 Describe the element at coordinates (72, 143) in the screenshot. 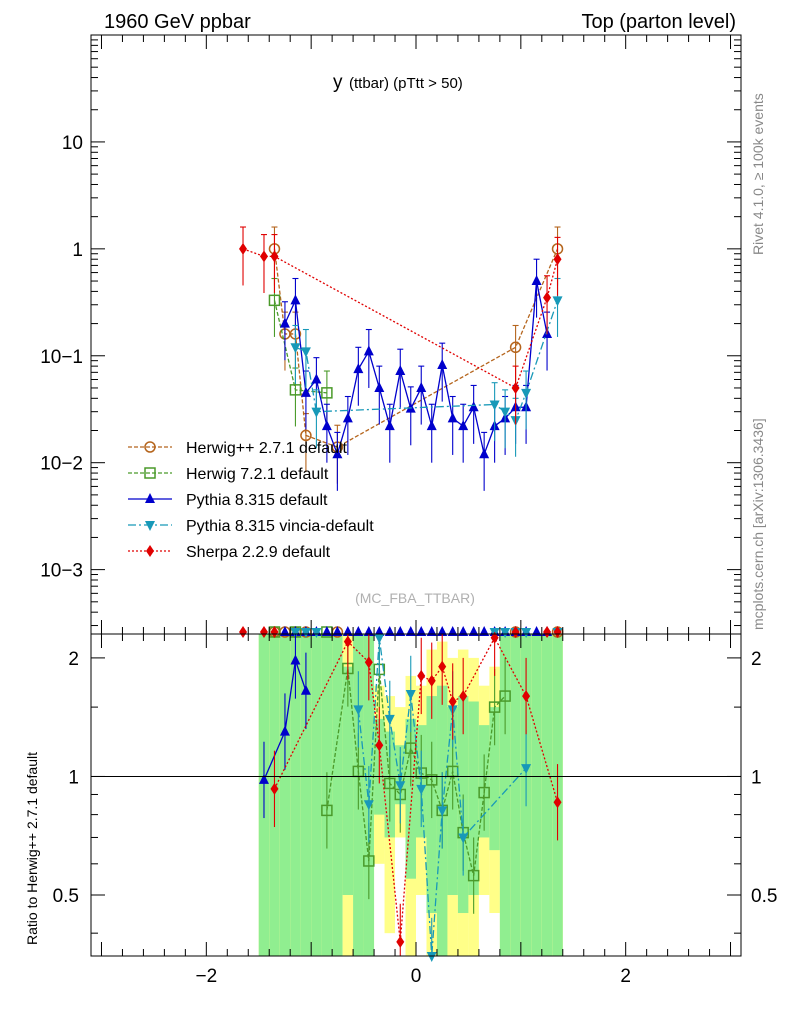

I see `main-y-tick-label: 10` at that location.